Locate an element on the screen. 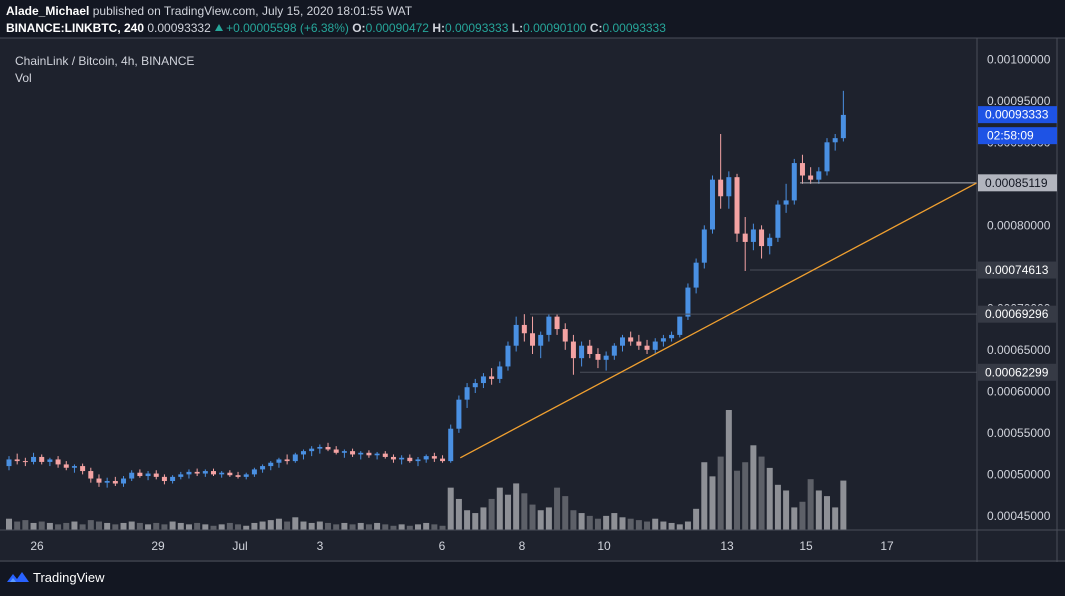  price-tick-label: 0.00080000 is located at coordinates (1019, 225).